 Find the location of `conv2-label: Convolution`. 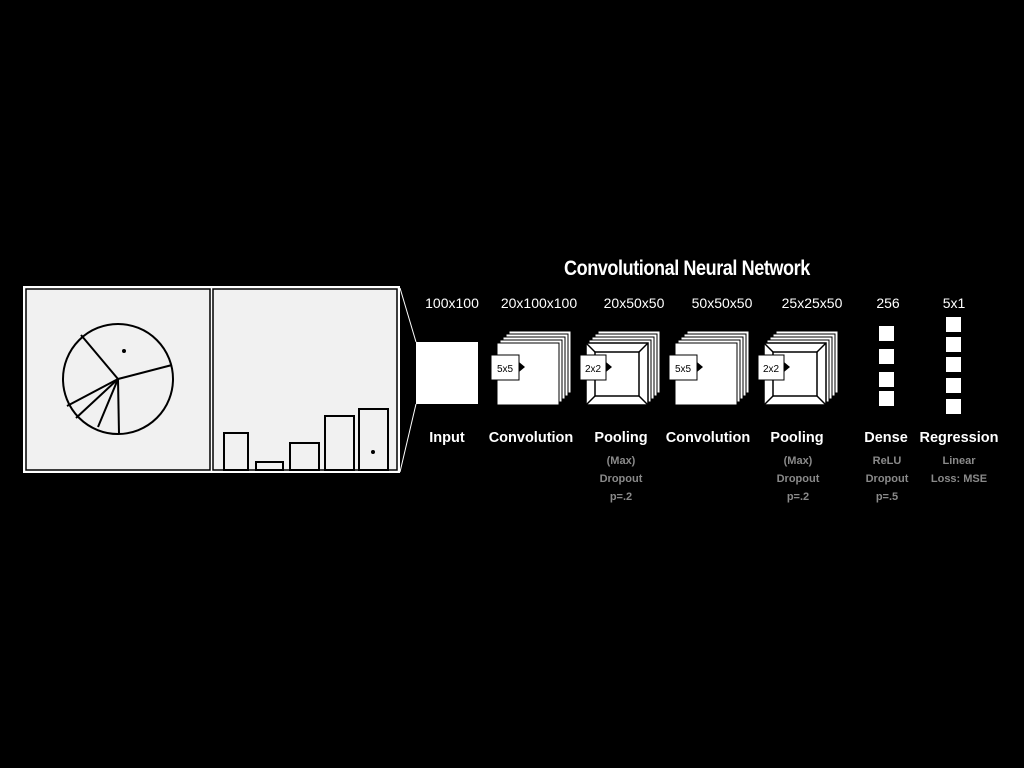

conv2-label: Convolution is located at coordinates (708, 438).